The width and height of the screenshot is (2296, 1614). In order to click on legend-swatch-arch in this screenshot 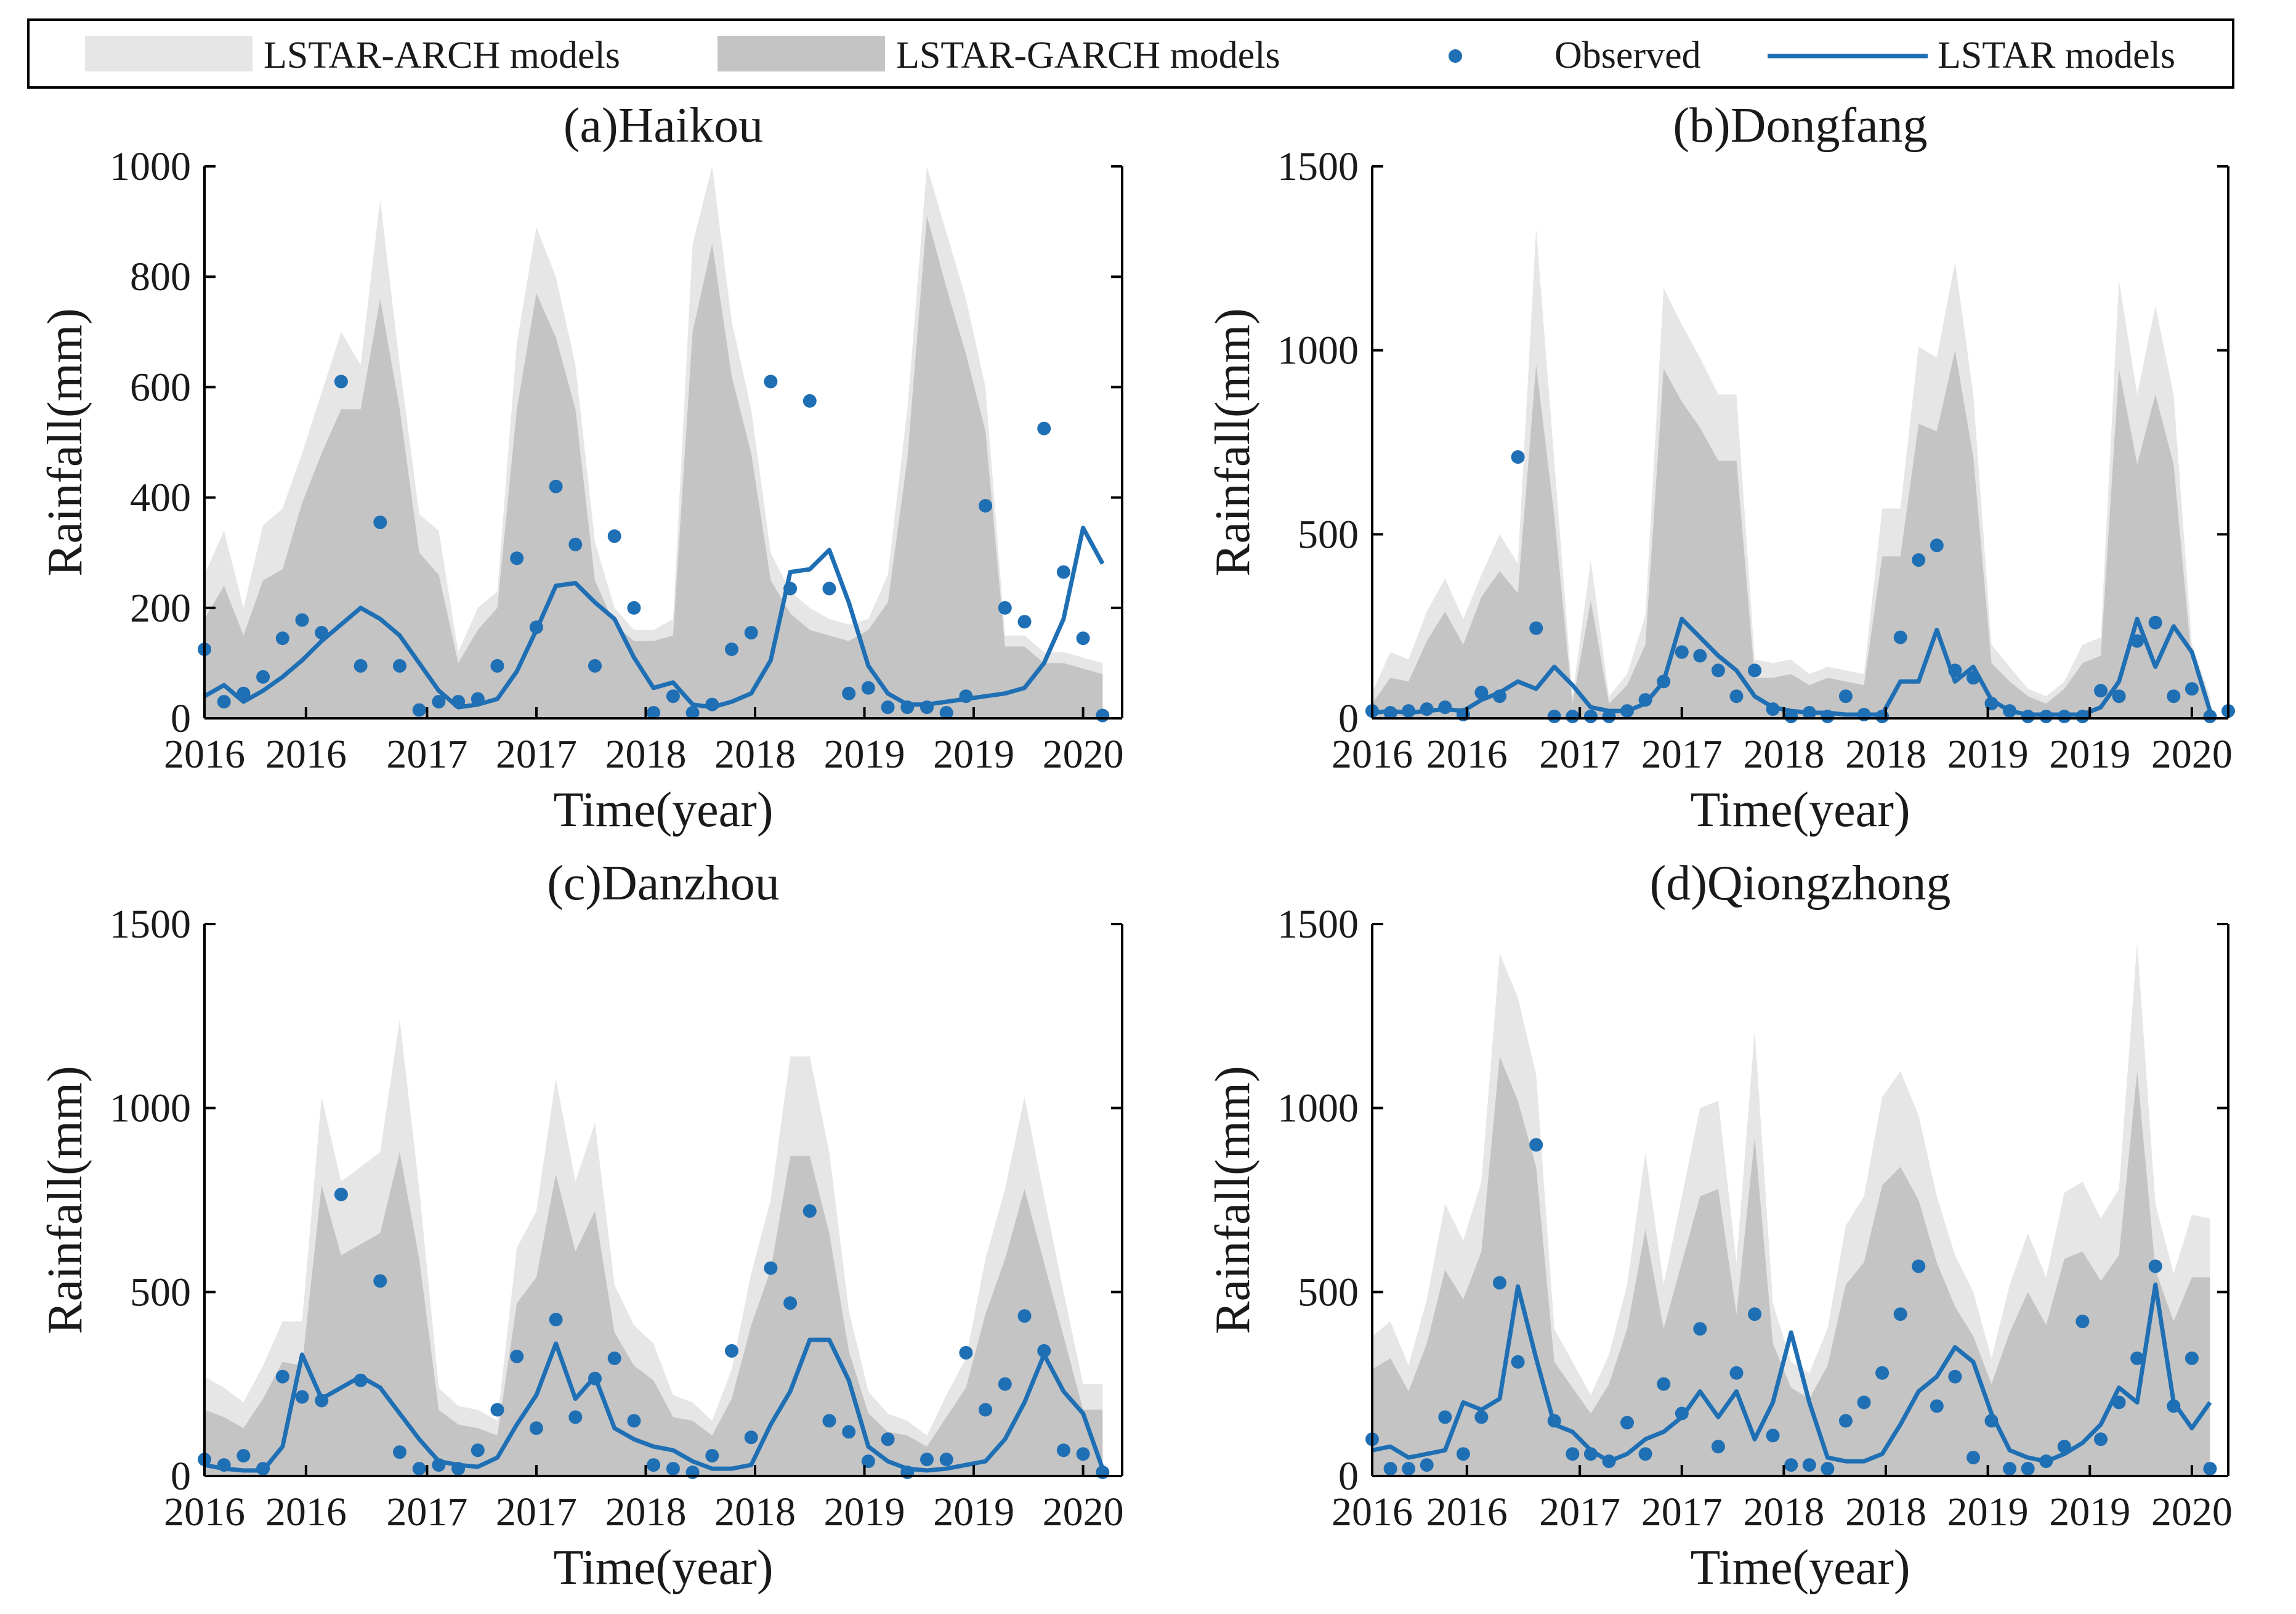, I will do `click(169, 53)`.